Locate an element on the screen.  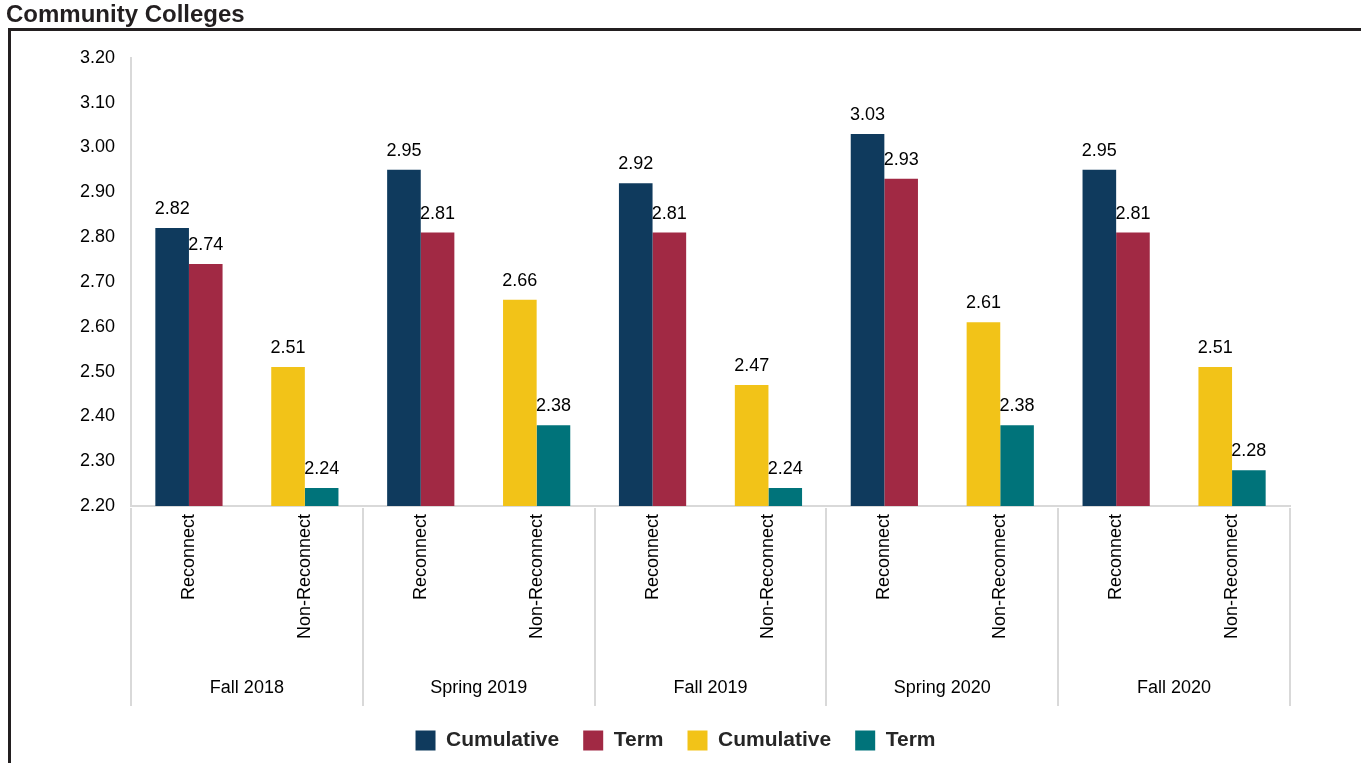
y-tick-label: 2.70 is located at coordinates (97, 280).